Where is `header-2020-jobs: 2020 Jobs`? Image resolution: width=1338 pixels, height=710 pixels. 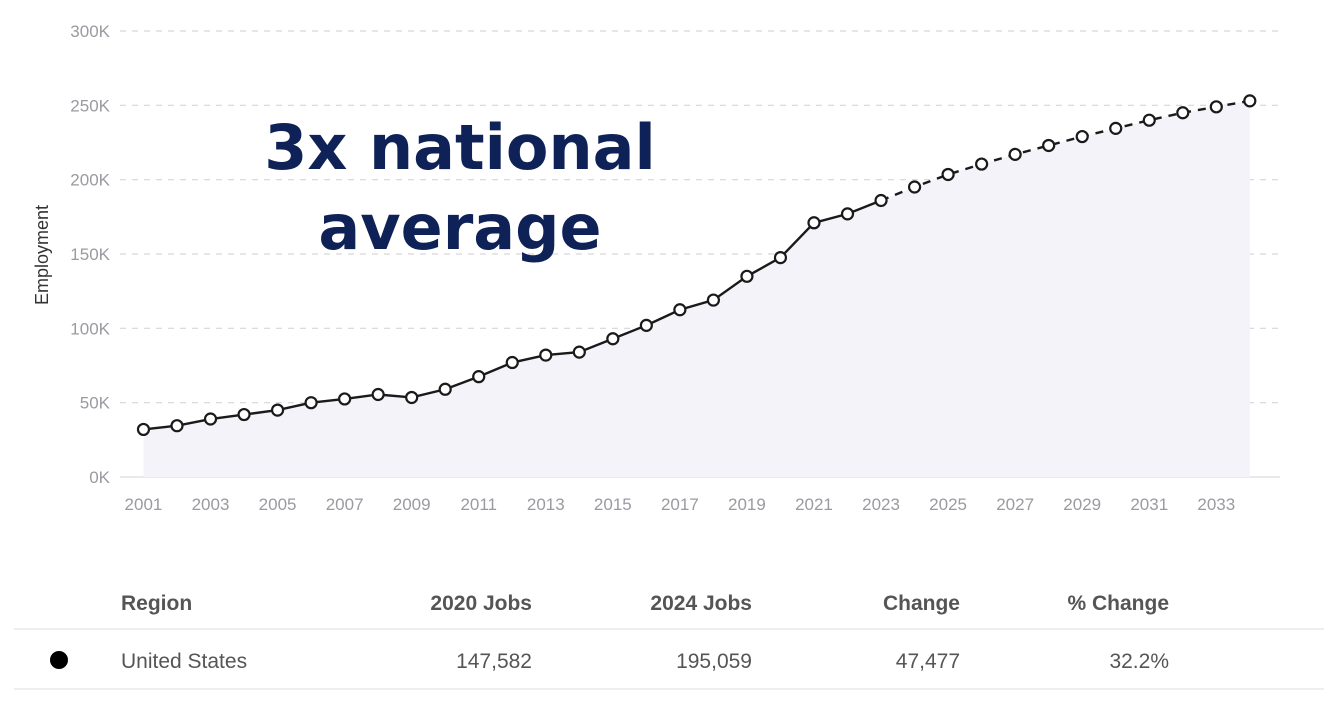
header-2020-jobs: 2020 Jobs is located at coordinates (481, 603).